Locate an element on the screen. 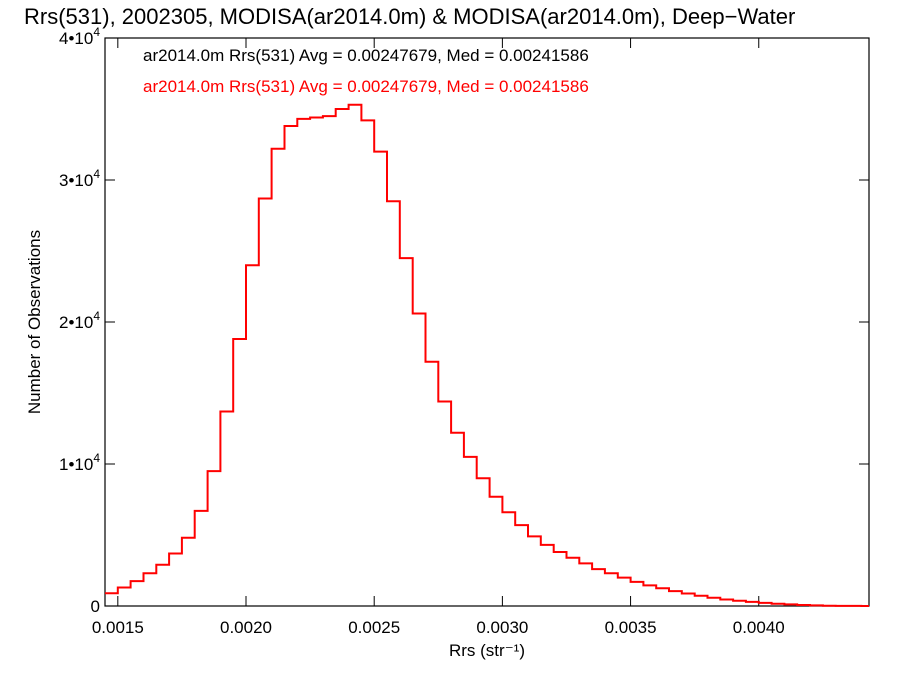  y-tick-label: 0 is located at coordinates (95, 606).